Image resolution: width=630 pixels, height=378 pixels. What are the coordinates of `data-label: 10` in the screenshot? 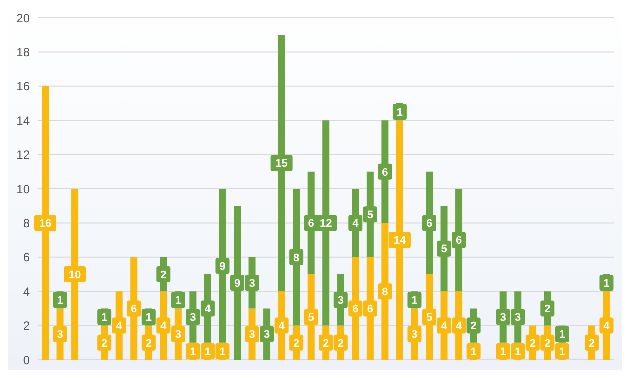 It's located at (75, 275).